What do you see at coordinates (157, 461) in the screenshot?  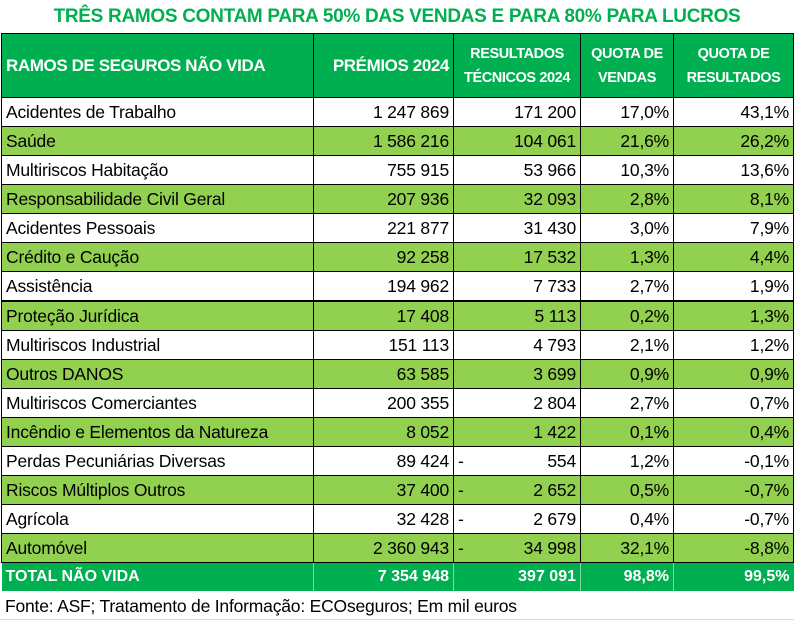 I see `cell-ramo: Perdas Pecuniárias Diversas` at bounding box center [157, 461].